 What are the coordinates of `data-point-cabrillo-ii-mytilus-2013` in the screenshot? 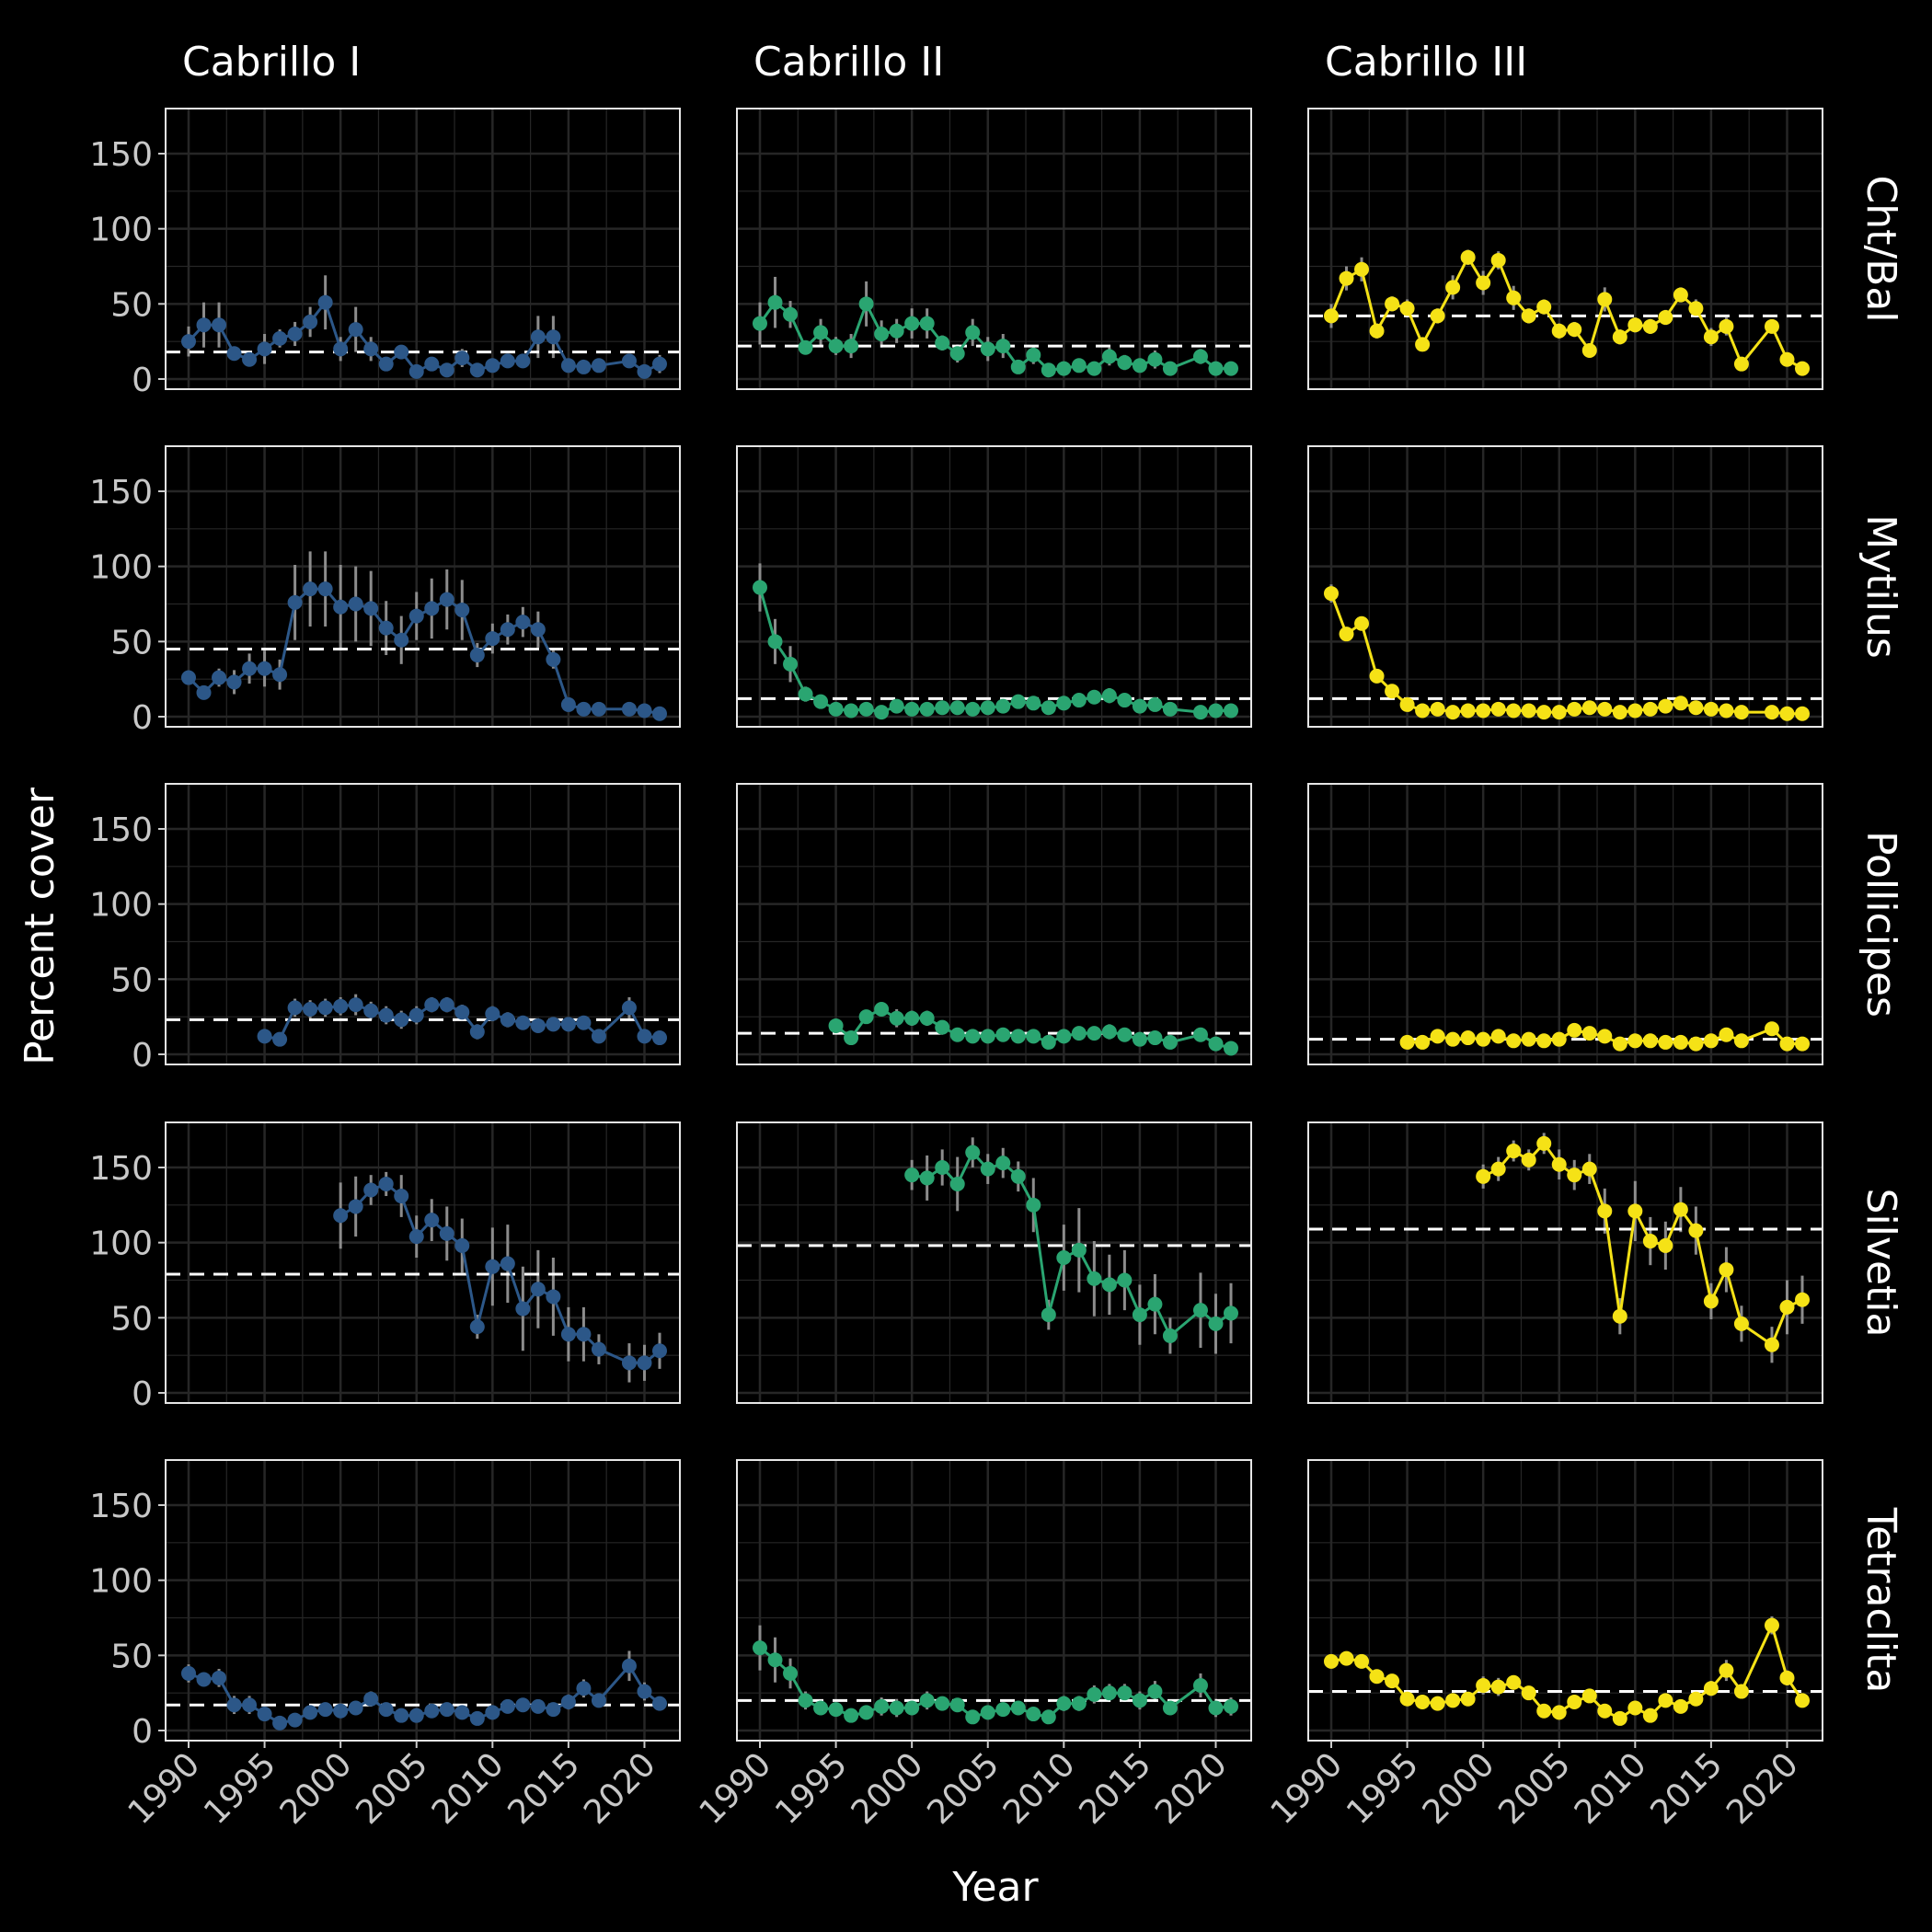 It's located at (1109, 696).